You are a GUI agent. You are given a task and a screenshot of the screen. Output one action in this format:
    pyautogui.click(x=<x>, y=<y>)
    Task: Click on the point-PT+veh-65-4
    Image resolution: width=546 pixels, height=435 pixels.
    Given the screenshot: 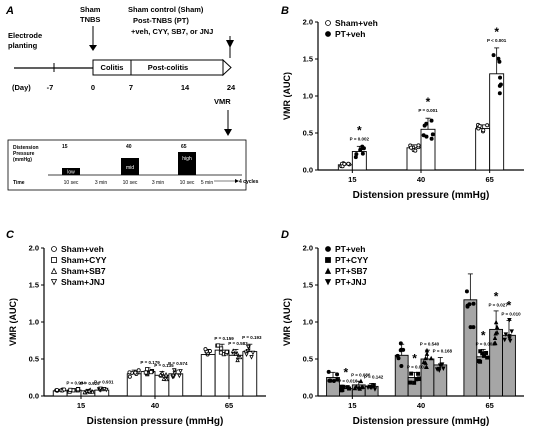 What is the action you would take?
    pyautogui.click(x=499, y=93)
    